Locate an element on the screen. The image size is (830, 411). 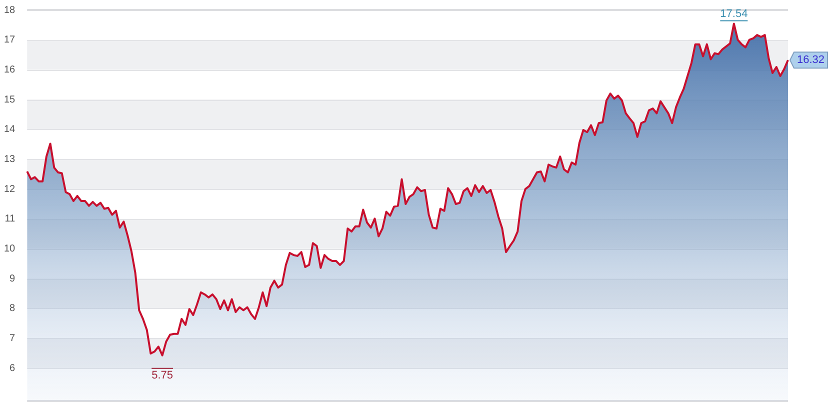
y-tick-label: 18 is located at coordinates (10, 10).